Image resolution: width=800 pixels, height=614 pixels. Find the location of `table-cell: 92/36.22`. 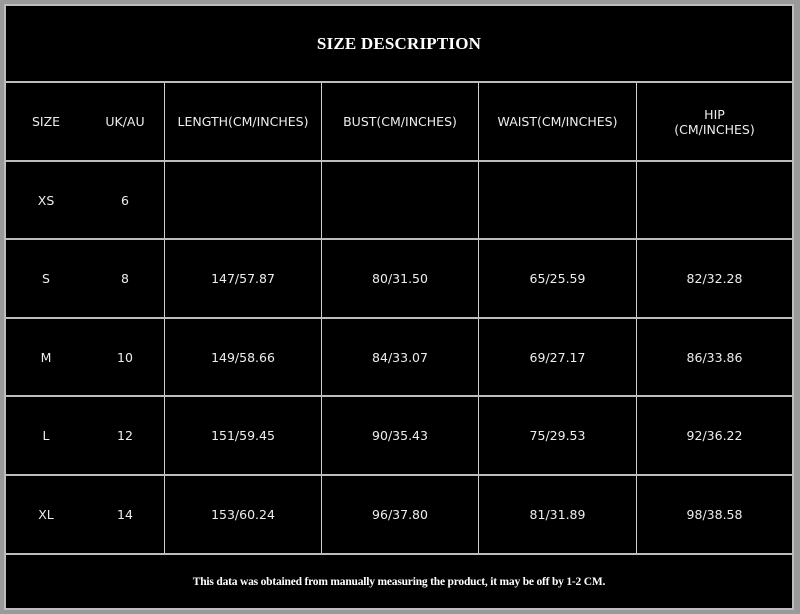

table-cell: 92/36.22 is located at coordinates (714, 435).